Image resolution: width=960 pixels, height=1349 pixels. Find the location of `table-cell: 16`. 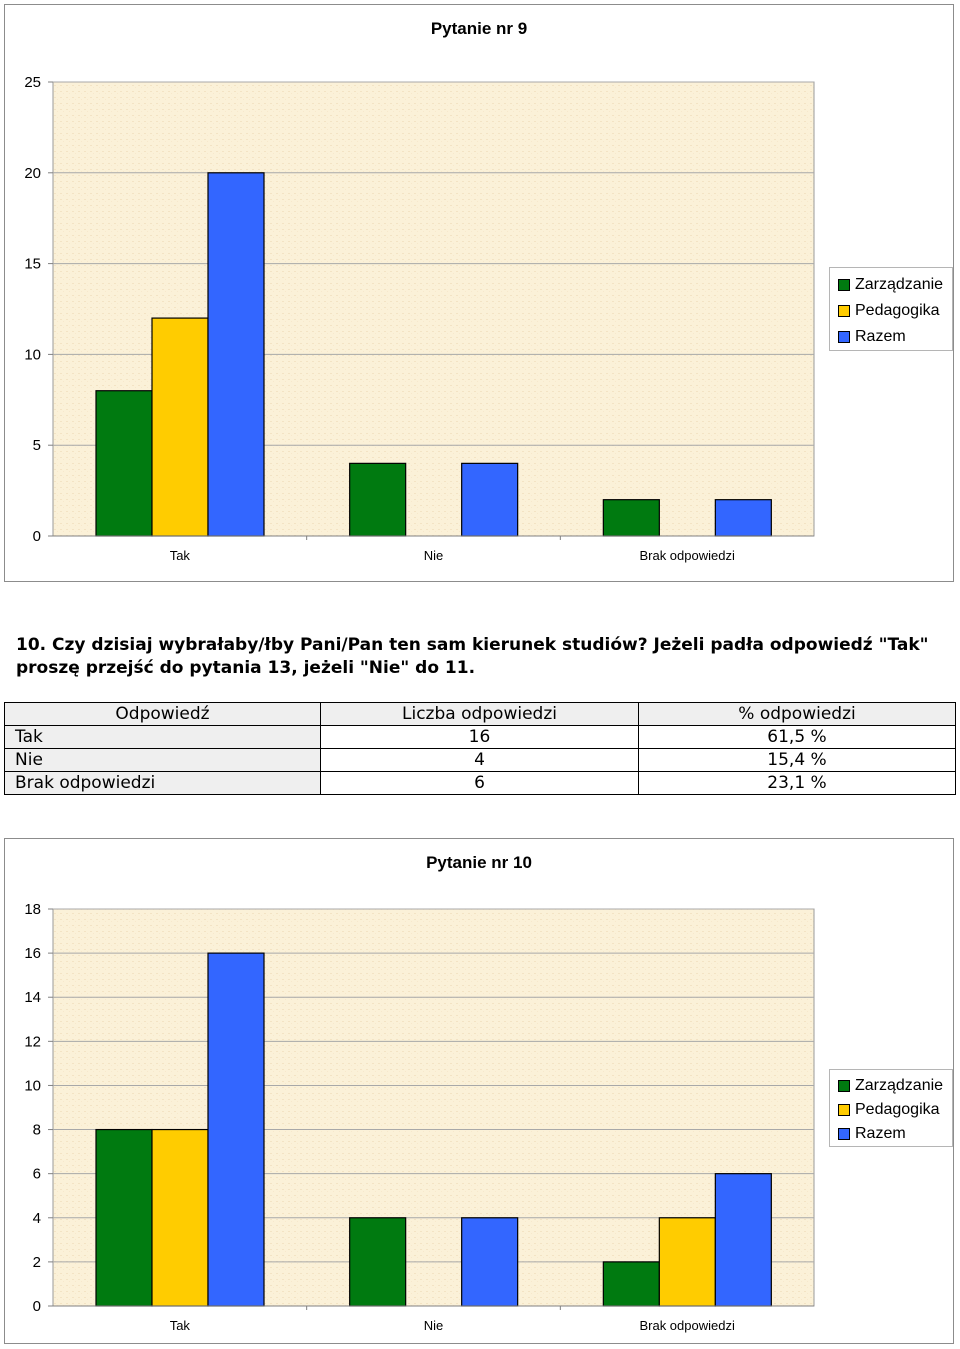

table-cell: 16 is located at coordinates (479, 737).